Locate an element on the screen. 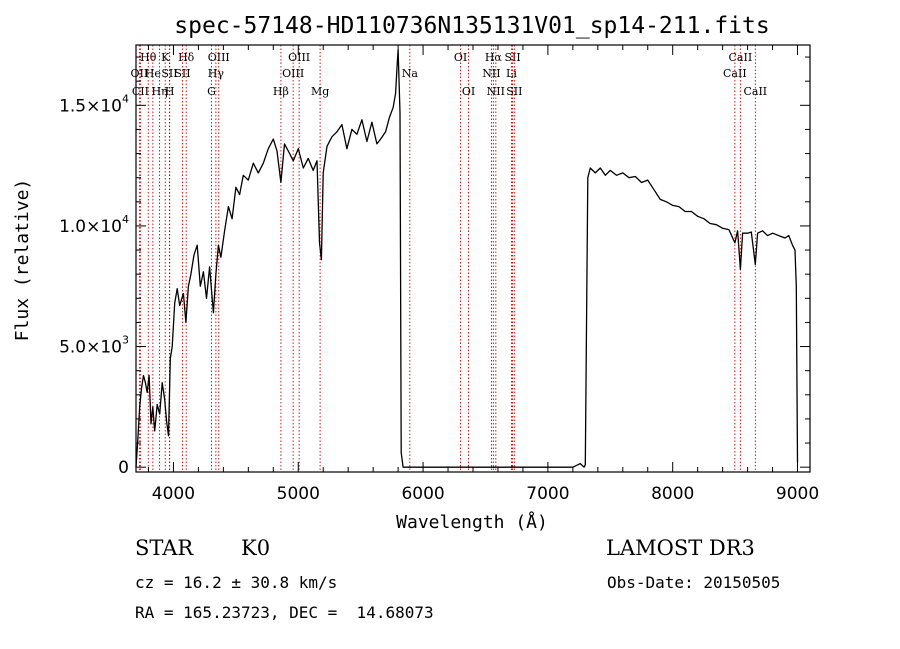 This screenshot has height=649, width=900. x-tick-label: 9000 is located at coordinates (797, 494).